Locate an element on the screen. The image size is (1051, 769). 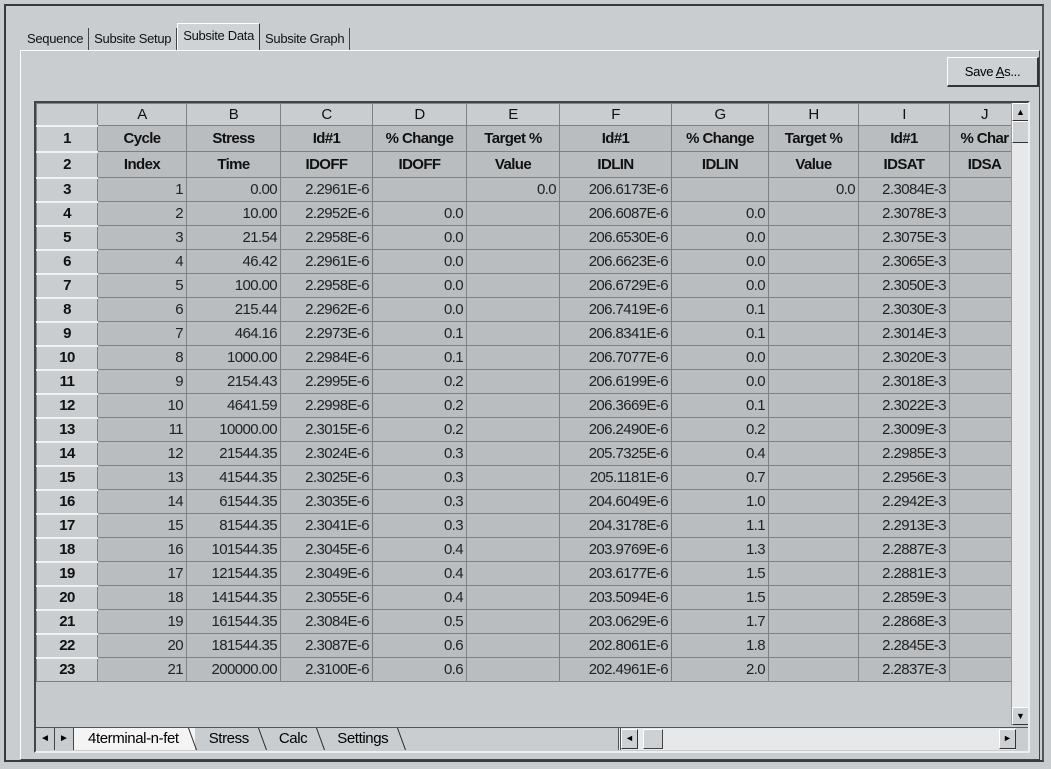
data-cell: 204.3178E-6 is located at coordinates (615, 525).